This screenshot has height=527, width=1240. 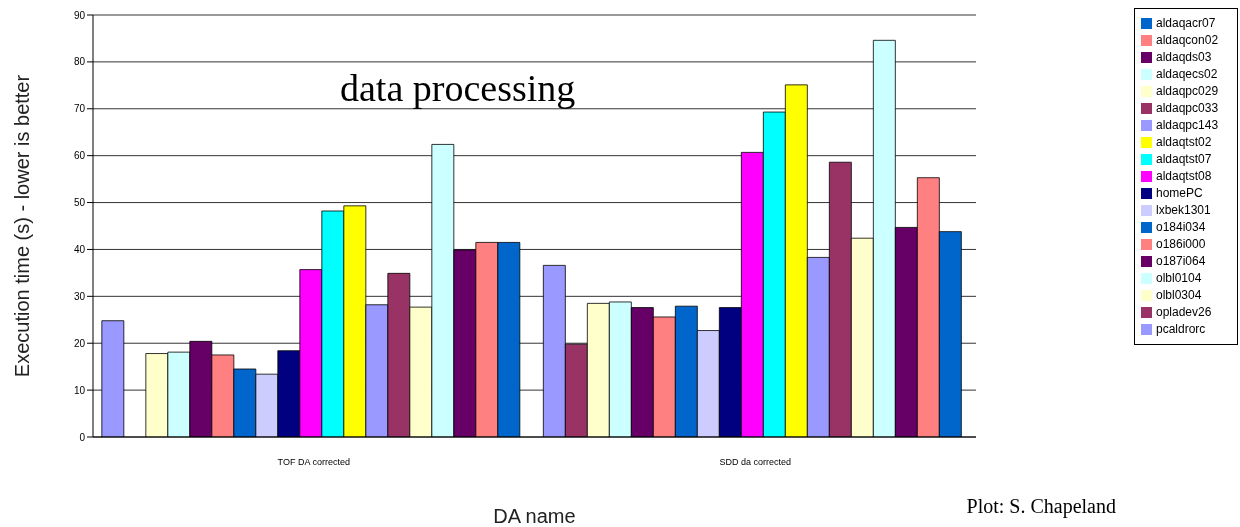 What do you see at coordinates (1187, 74) in the screenshot?
I see `legend-label: aldaqecs02` at bounding box center [1187, 74].